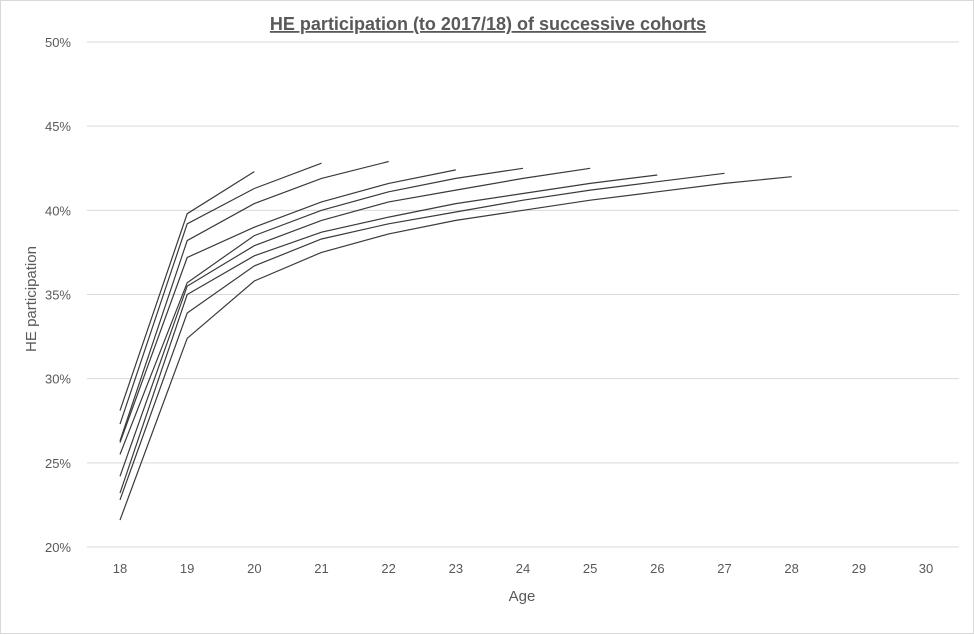  What do you see at coordinates (388, 568) in the screenshot?
I see `x-tick-label: 22` at bounding box center [388, 568].